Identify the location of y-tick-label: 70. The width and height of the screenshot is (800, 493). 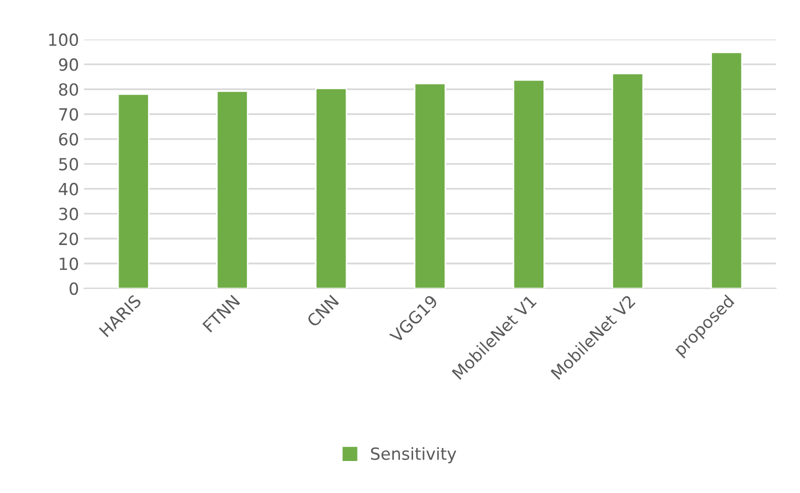
(68, 114).